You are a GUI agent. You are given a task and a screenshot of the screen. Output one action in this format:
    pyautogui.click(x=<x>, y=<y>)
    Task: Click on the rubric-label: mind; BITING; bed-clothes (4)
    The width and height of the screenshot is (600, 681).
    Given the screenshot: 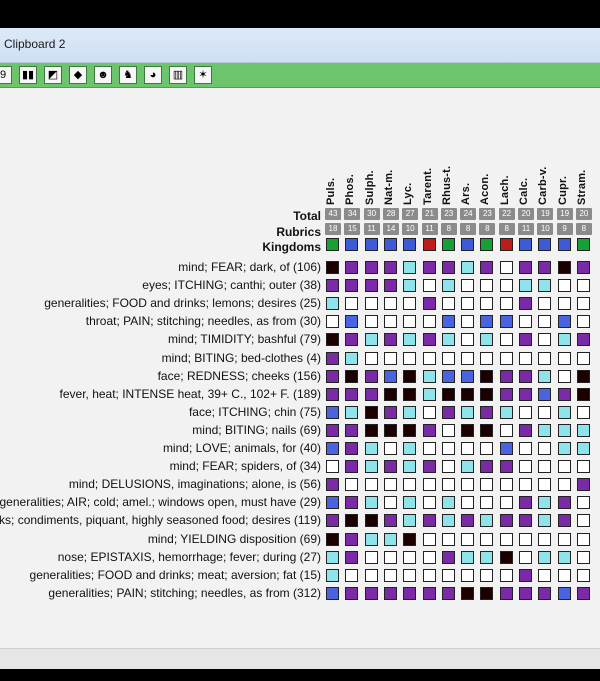 What is the action you would take?
    pyautogui.click(x=241, y=357)
    